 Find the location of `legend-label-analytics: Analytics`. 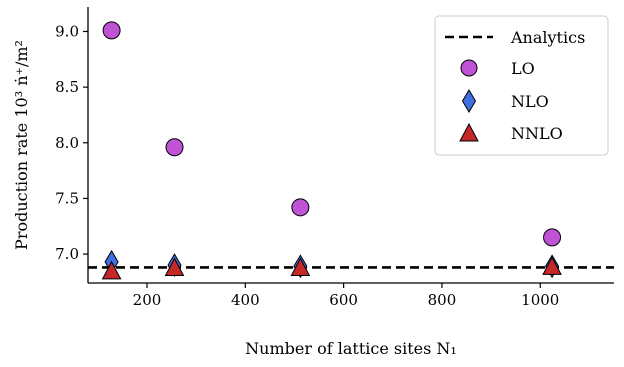

legend-label-analytics: Analytics is located at coordinates (547, 37).